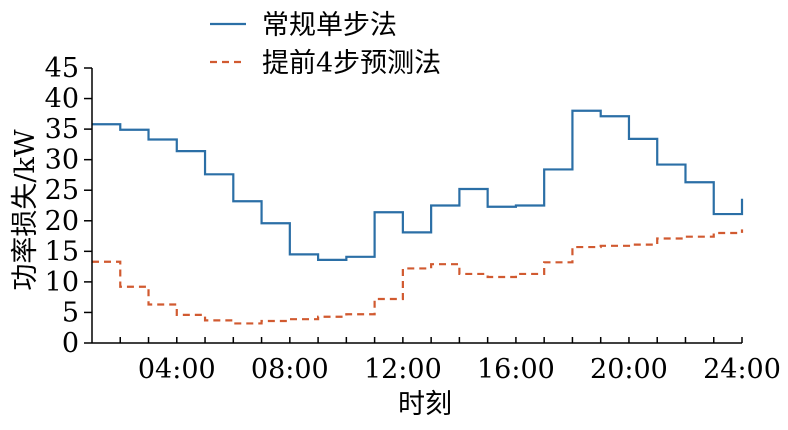 The width and height of the screenshot is (788, 430). I want to click on x-tick-label: 16:00, so click(516, 369).